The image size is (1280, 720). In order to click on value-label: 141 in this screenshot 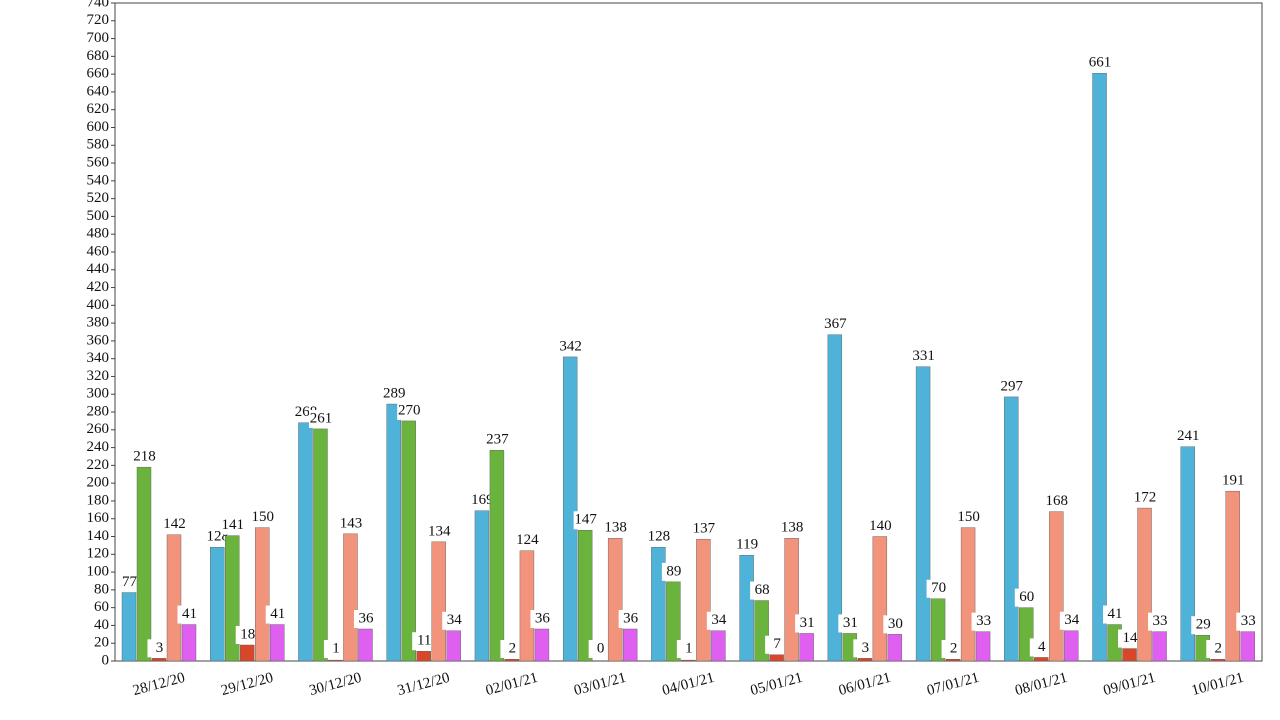, I will do `click(232, 525)`.